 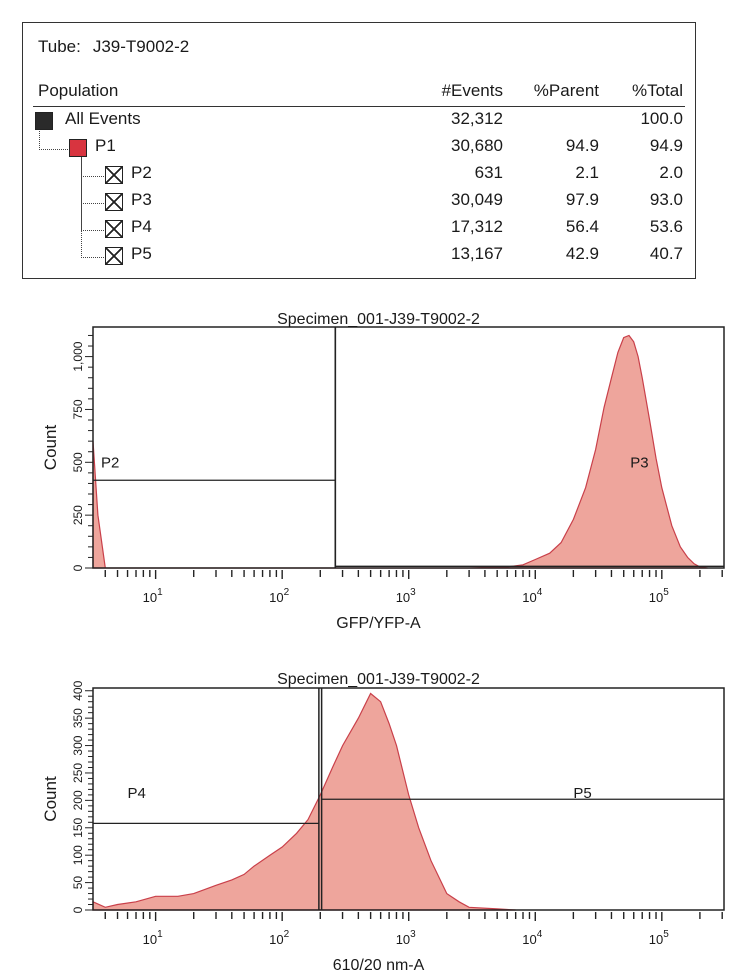 What do you see at coordinates (671, 172) in the screenshot?
I see `total-value: 2.0` at bounding box center [671, 172].